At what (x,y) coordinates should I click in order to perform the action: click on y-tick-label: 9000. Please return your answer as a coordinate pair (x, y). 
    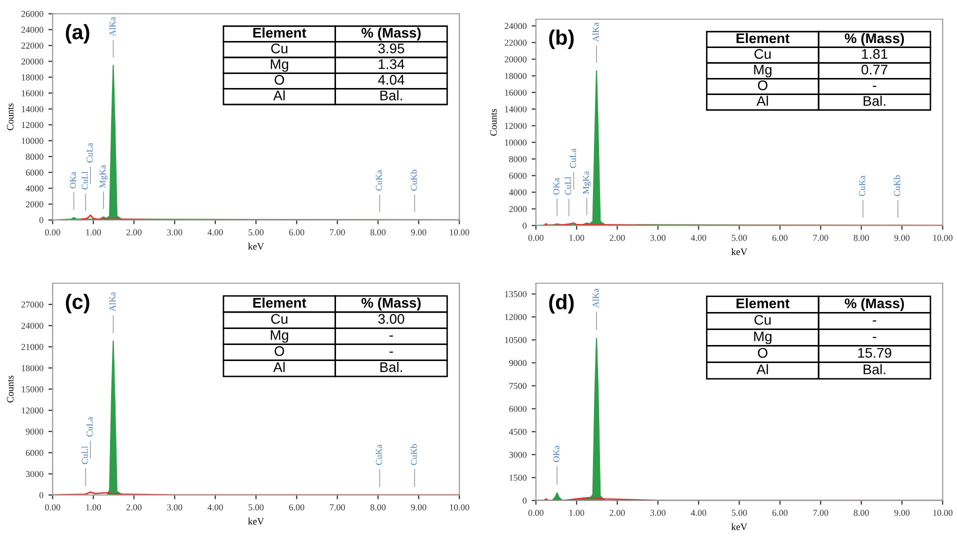
    Looking at the image, I should click on (35, 431).